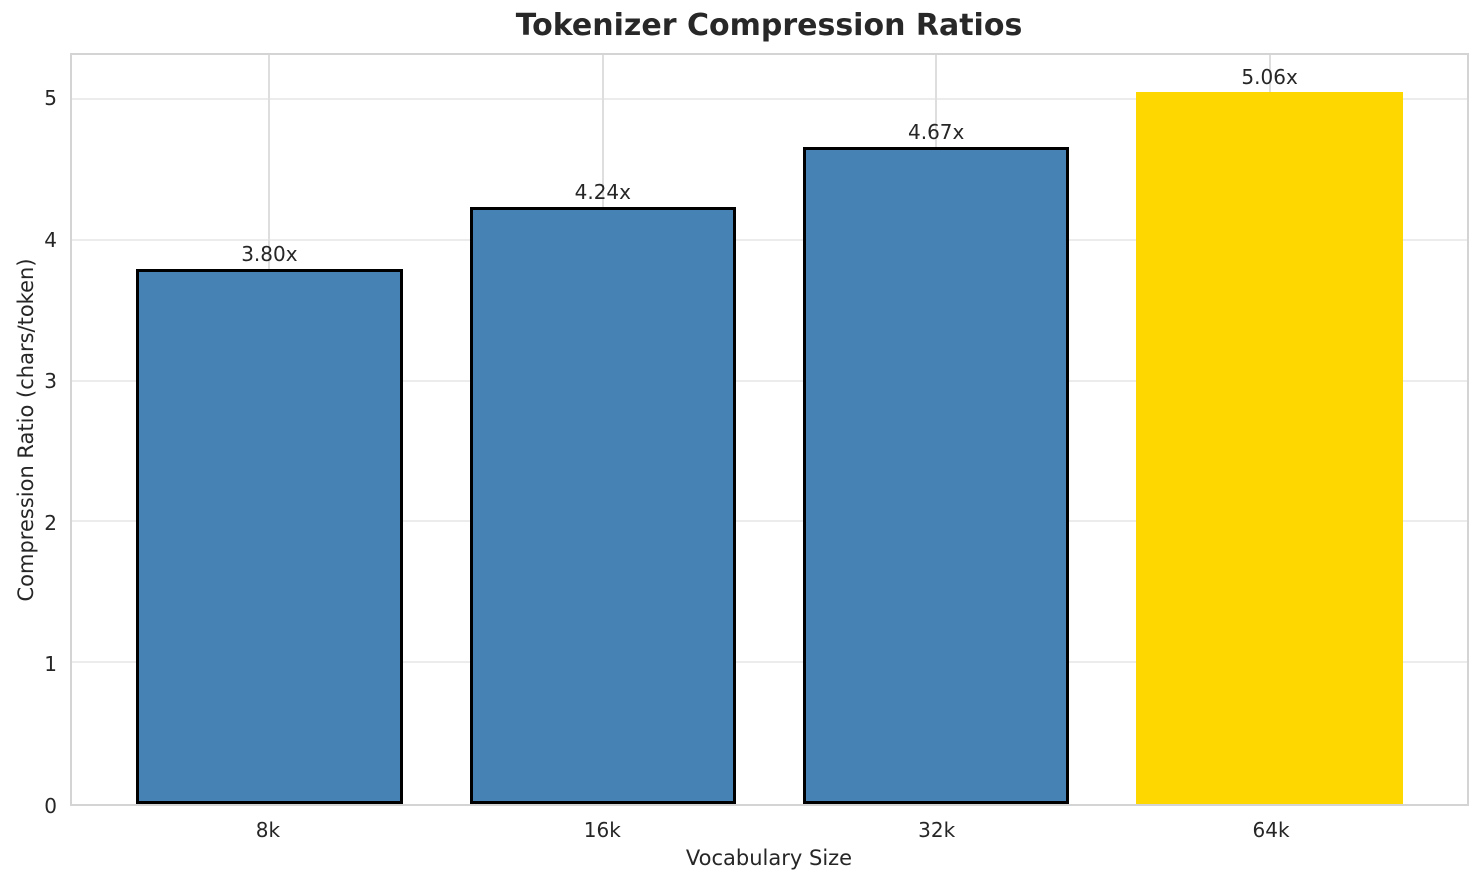 The height and width of the screenshot is (885, 1483). What do you see at coordinates (50, 522) in the screenshot?
I see `y-tick-label: 2` at bounding box center [50, 522].